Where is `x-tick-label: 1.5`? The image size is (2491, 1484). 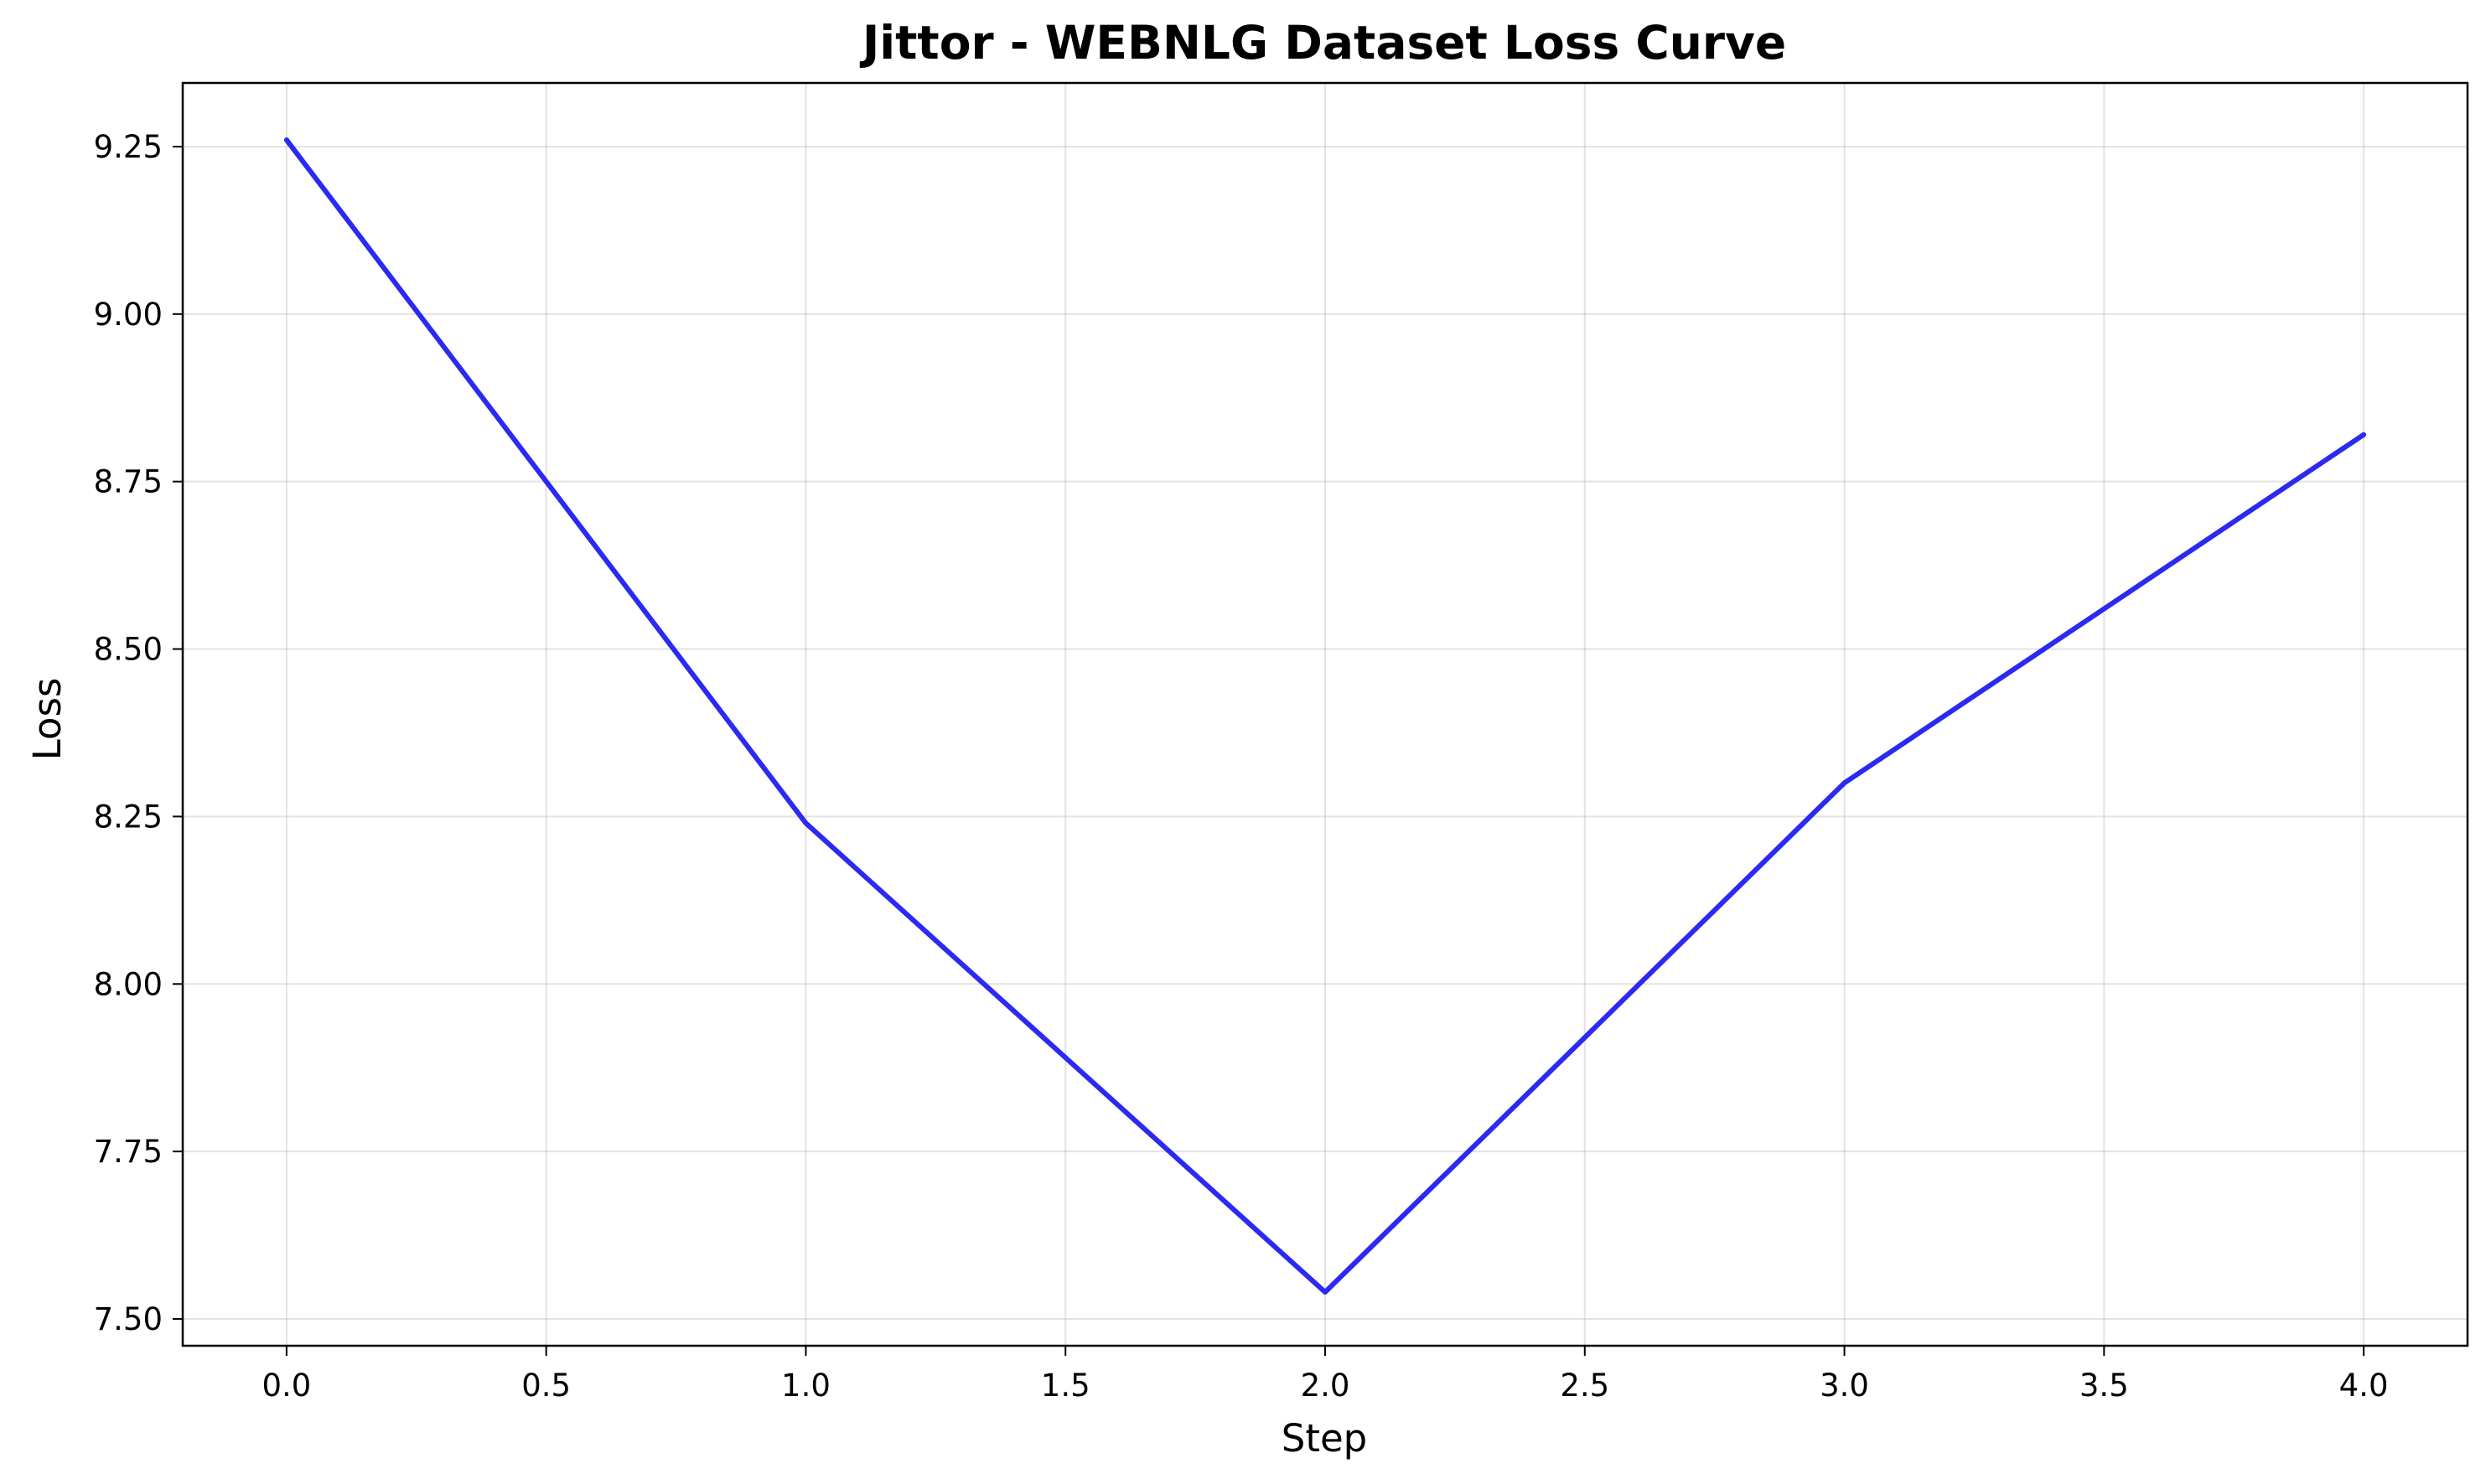
x-tick-label: 1.5 is located at coordinates (1065, 1386).